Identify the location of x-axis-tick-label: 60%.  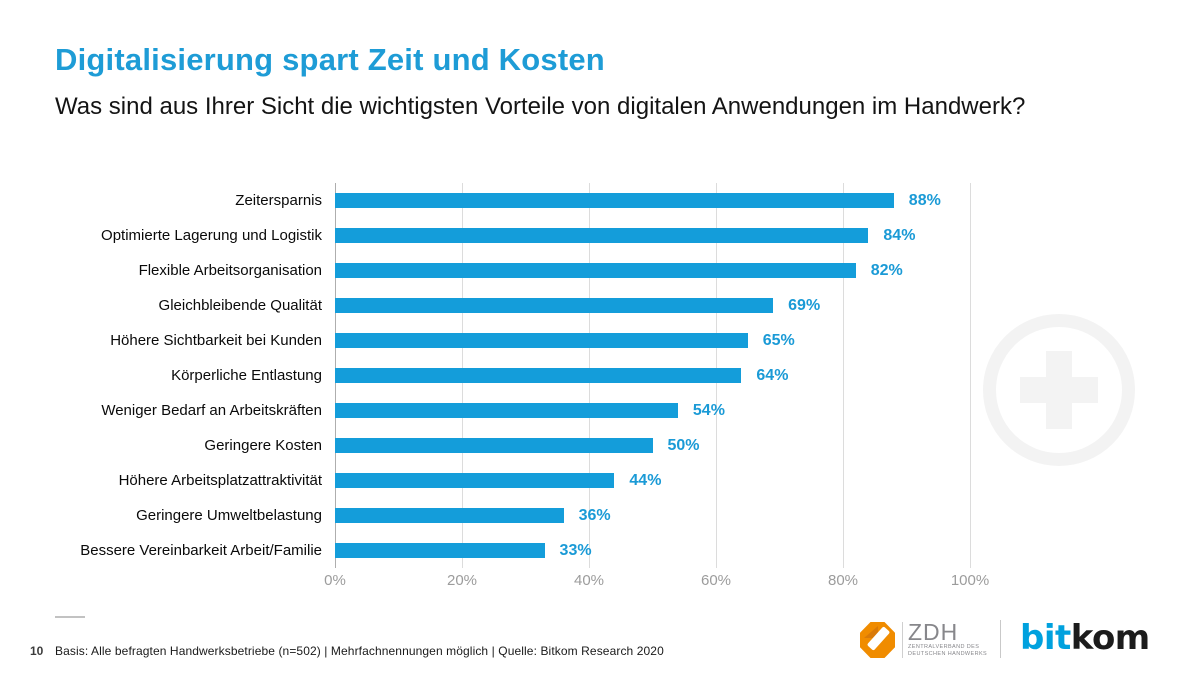
(716, 580).